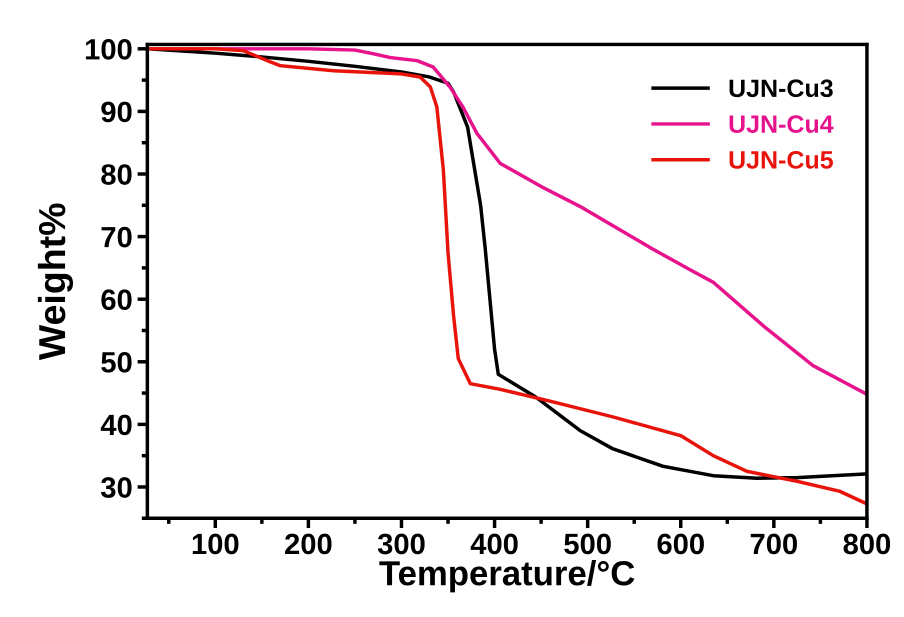  Describe the element at coordinates (116, 425) in the screenshot. I see `y-tick-label: 40` at that location.